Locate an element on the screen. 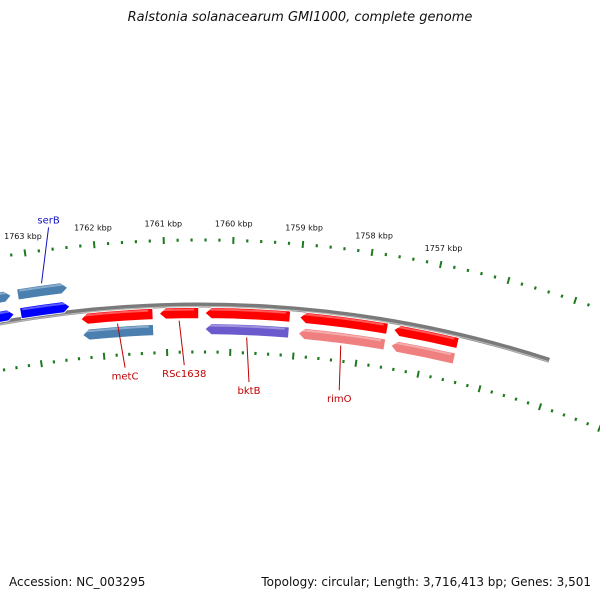  gene-serb-leader is located at coordinates (45, 255).